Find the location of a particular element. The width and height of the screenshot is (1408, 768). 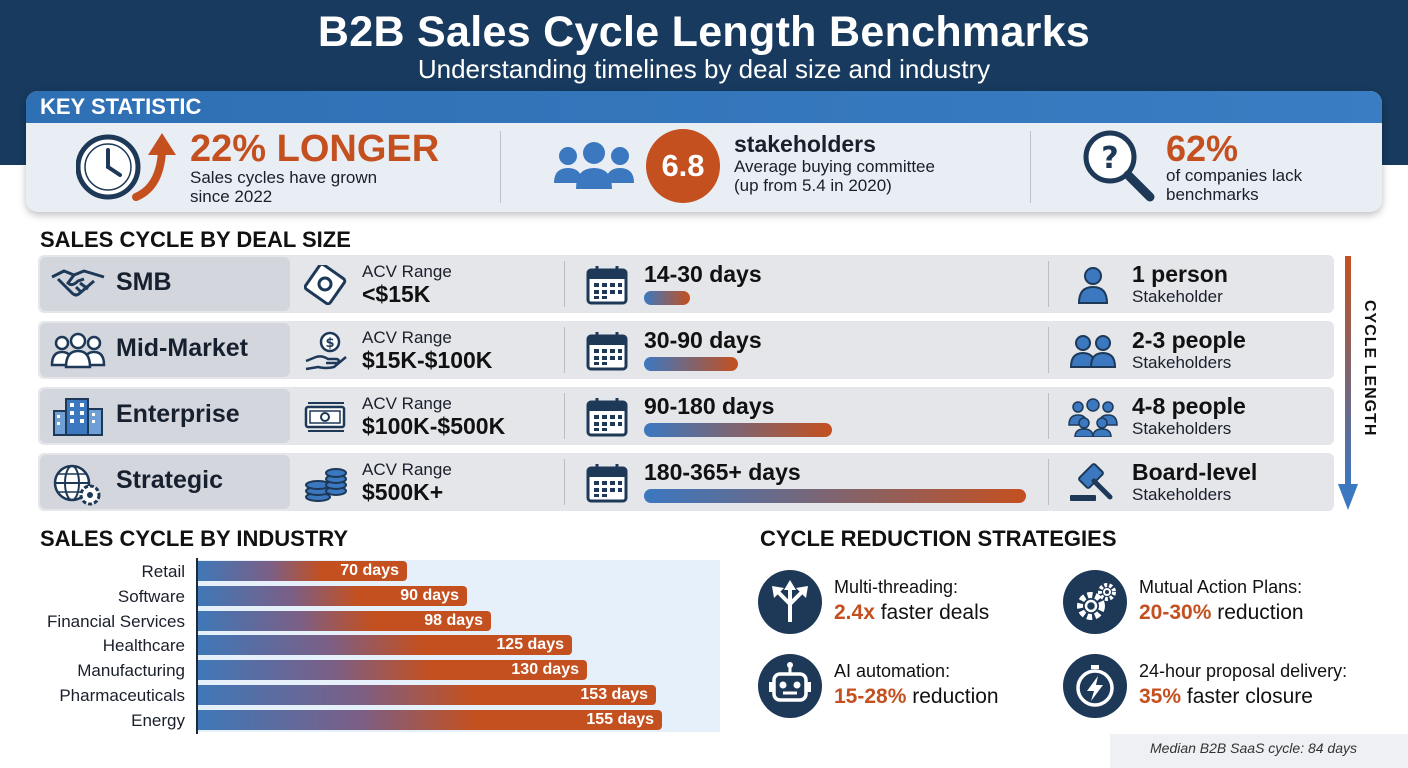

banknote-stack-icon is located at coordinates (325, 417).